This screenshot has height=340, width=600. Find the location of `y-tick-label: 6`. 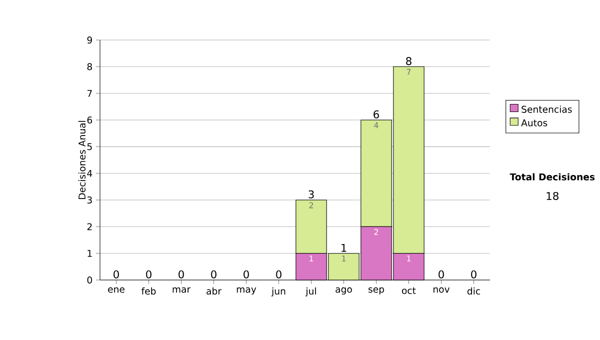

y-tick-label: 6 is located at coordinates (89, 120).